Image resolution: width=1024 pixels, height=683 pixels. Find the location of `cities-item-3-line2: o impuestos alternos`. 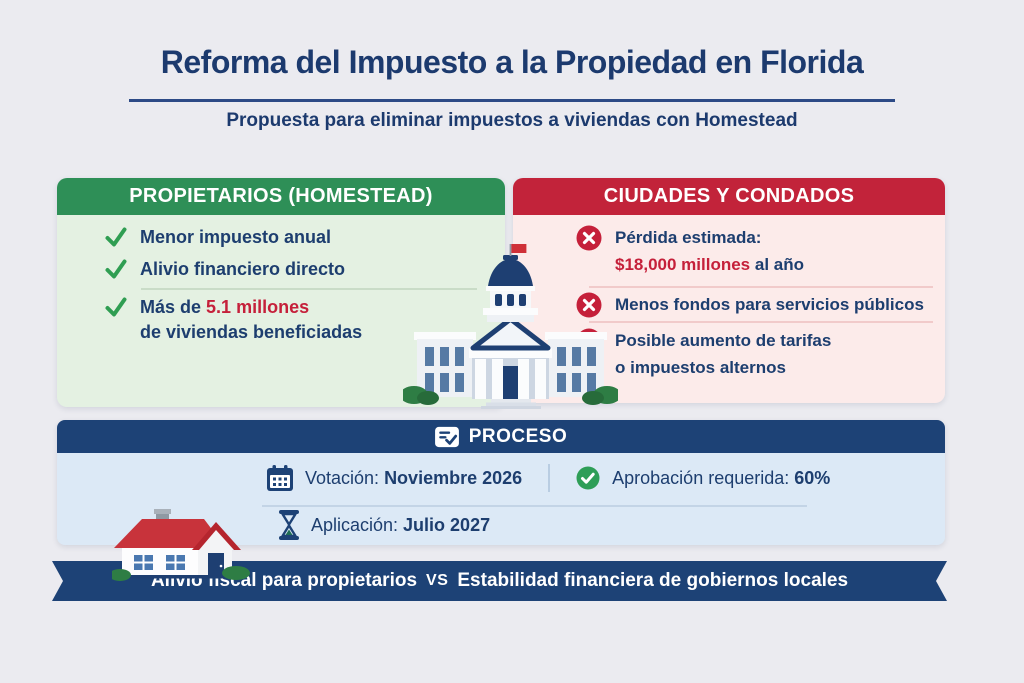

cities-item-3-line2: o impuestos alternos is located at coordinates (700, 367).